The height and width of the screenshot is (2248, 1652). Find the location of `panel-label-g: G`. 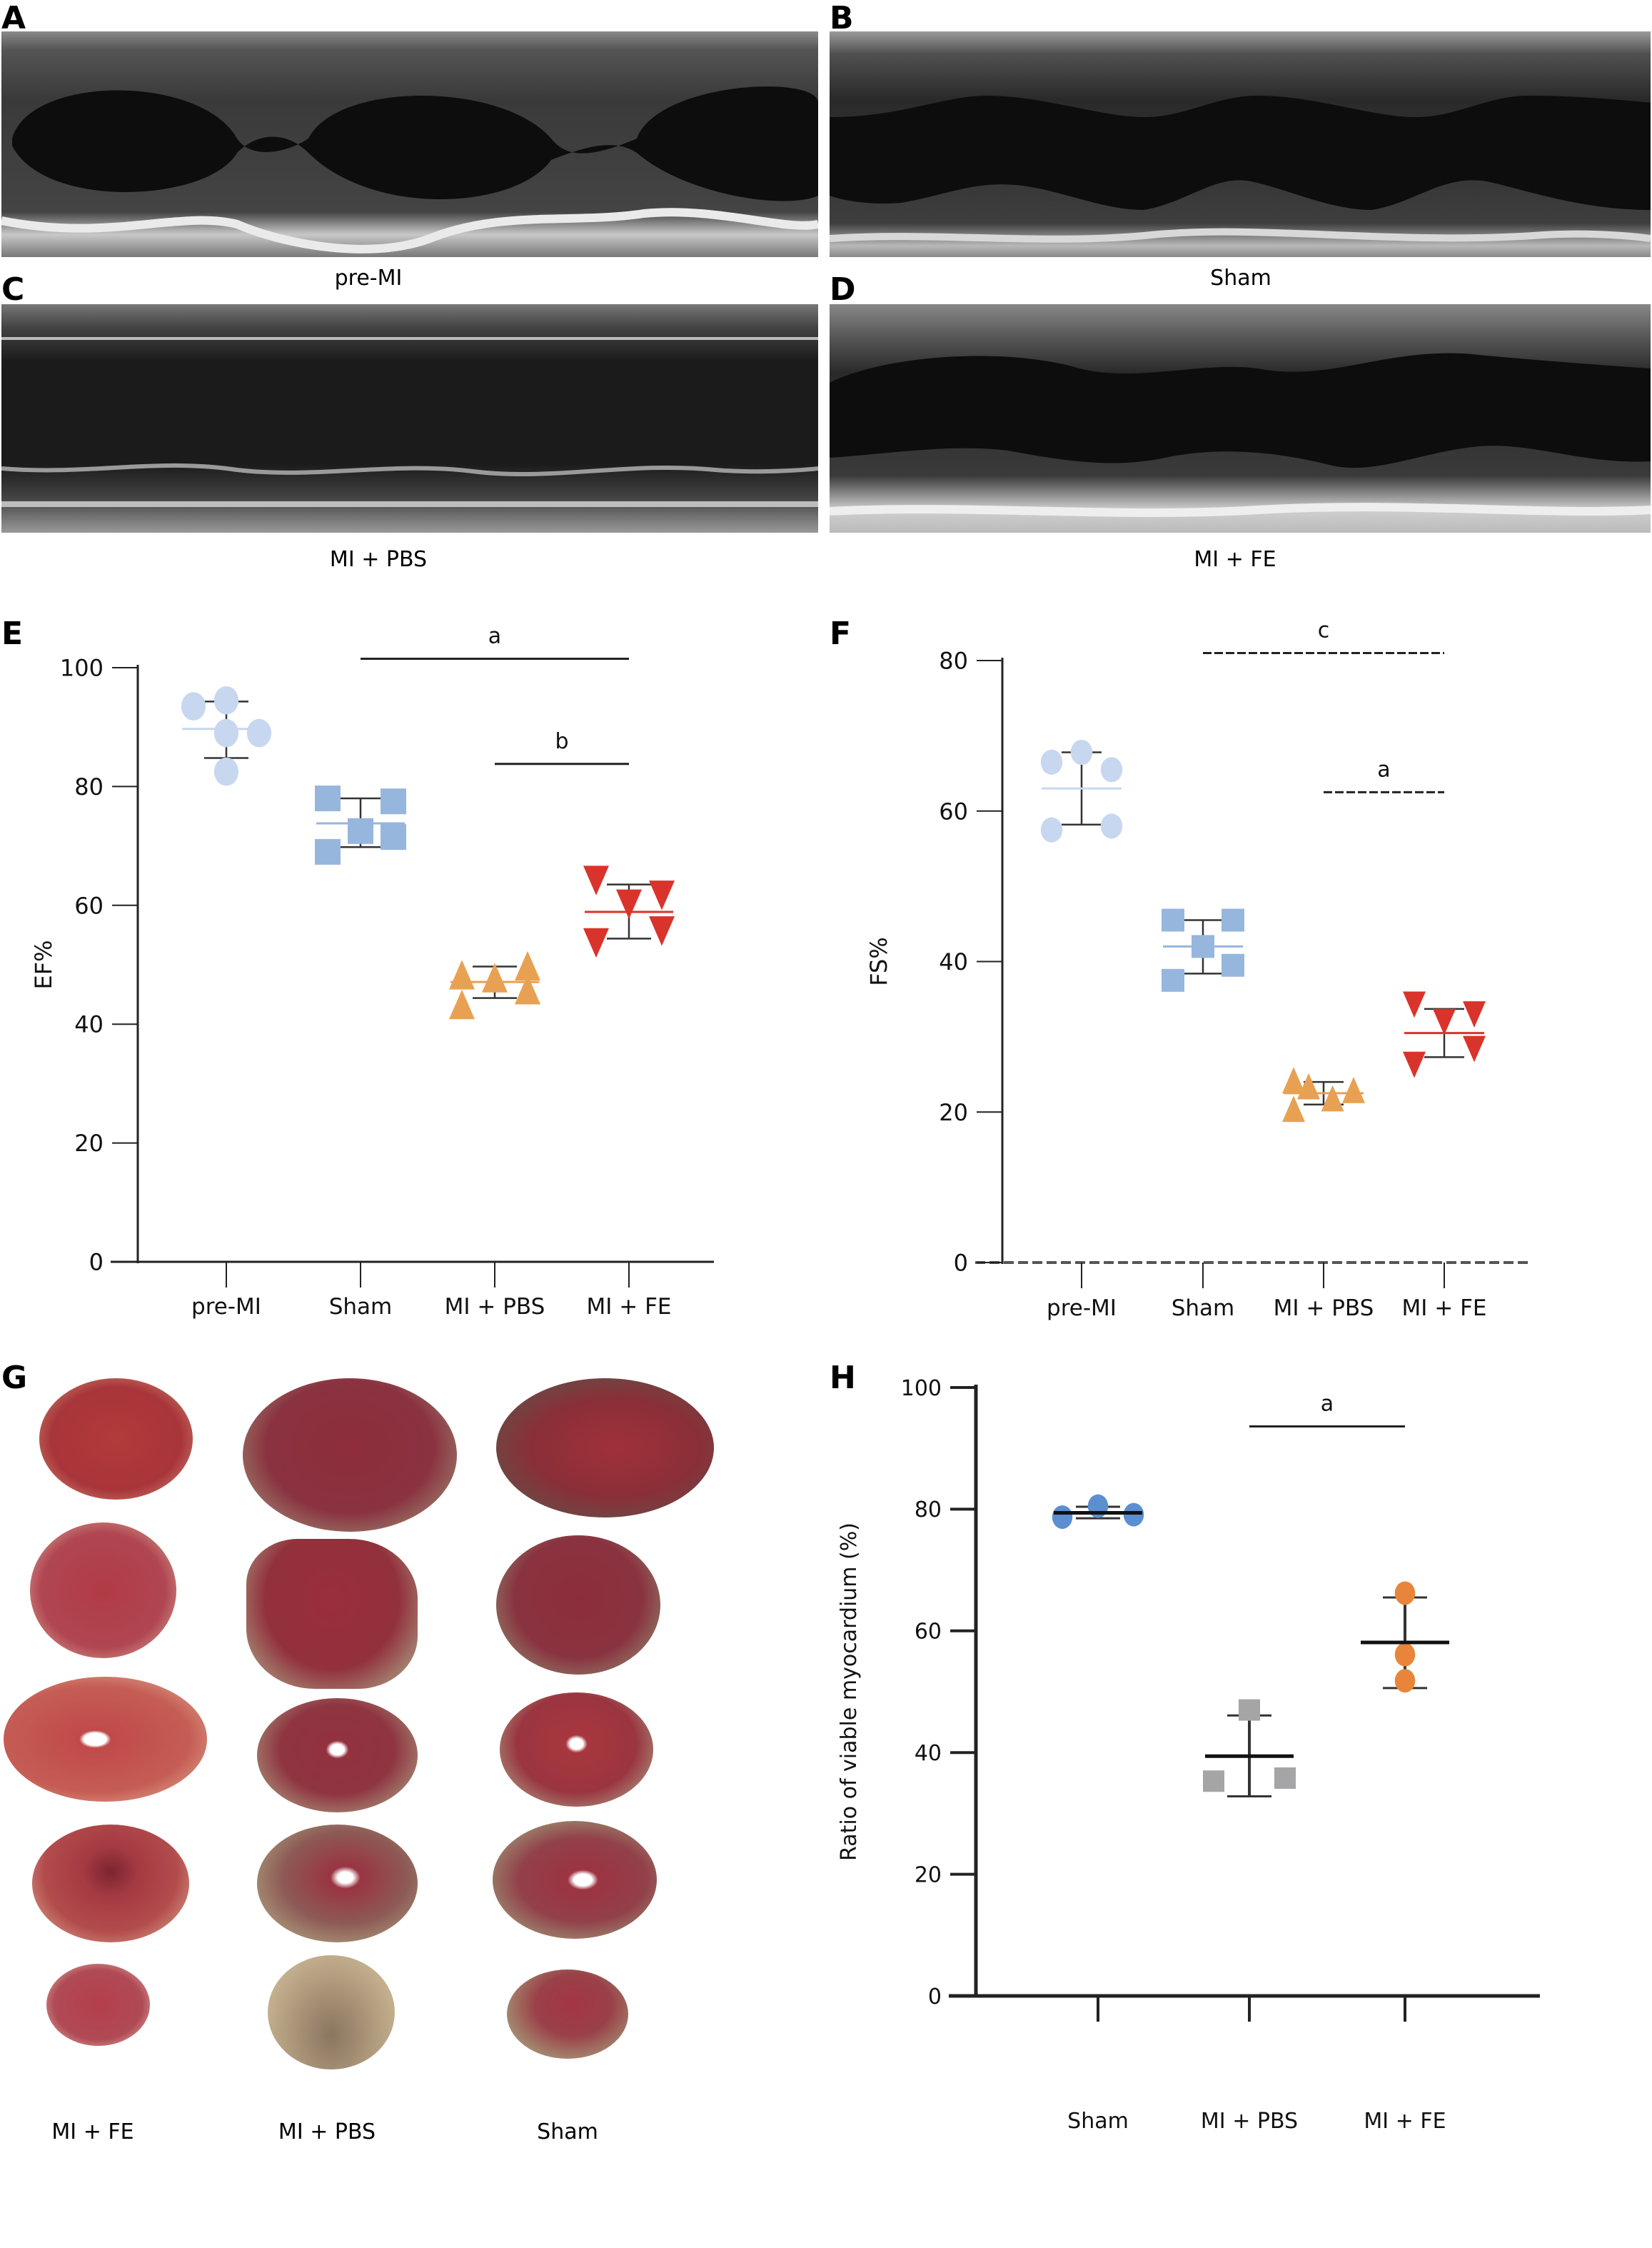

panel-label-g: G is located at coordinates (14, 1378).